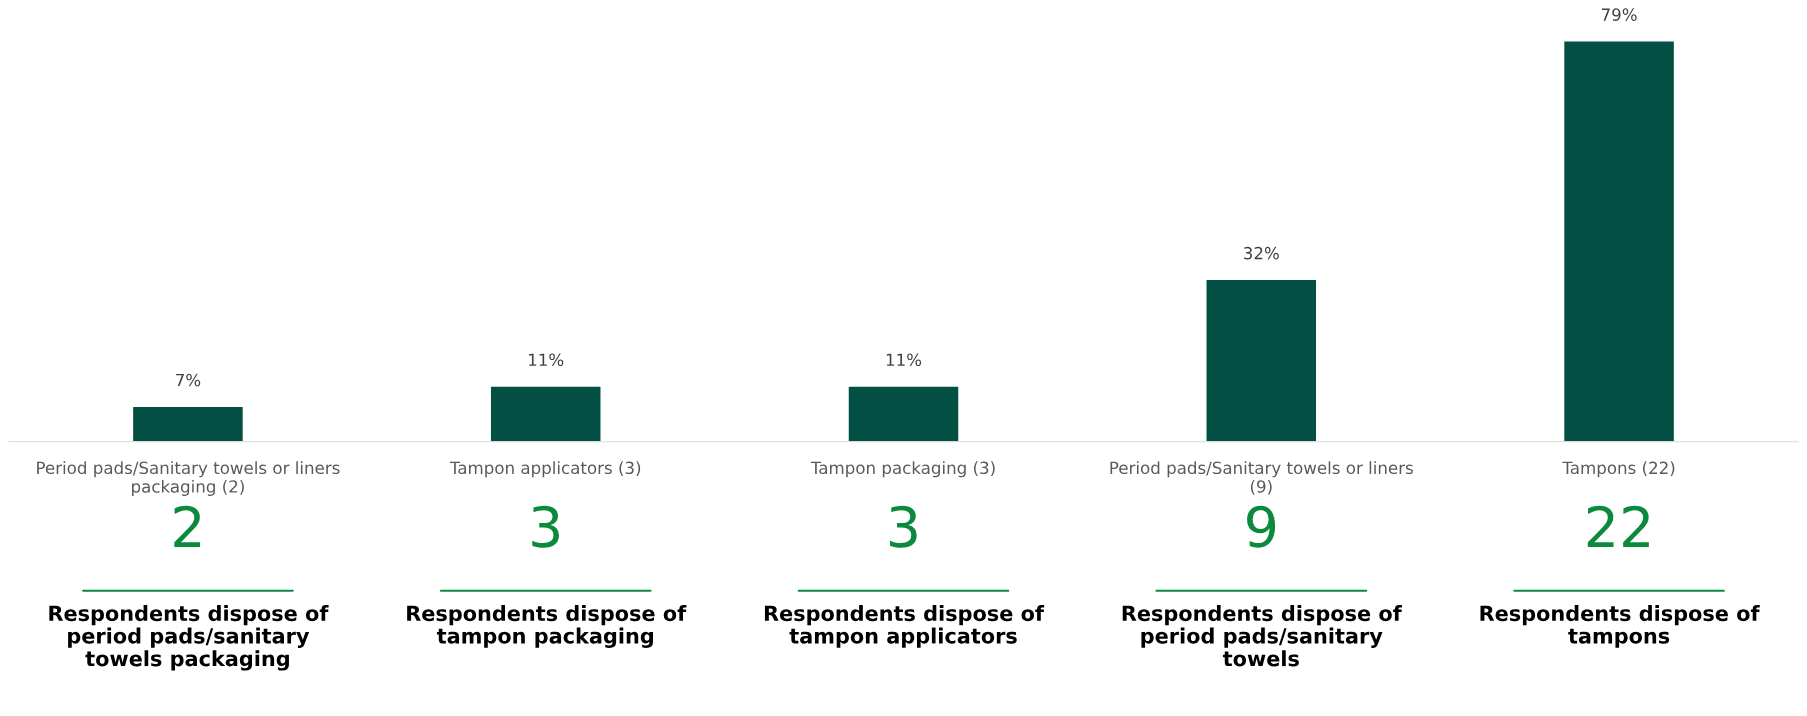 The width and height of the screenshot is (1807, 716). I want to click on text: Respondents dispose of tampon applicators, so click(904, 626).